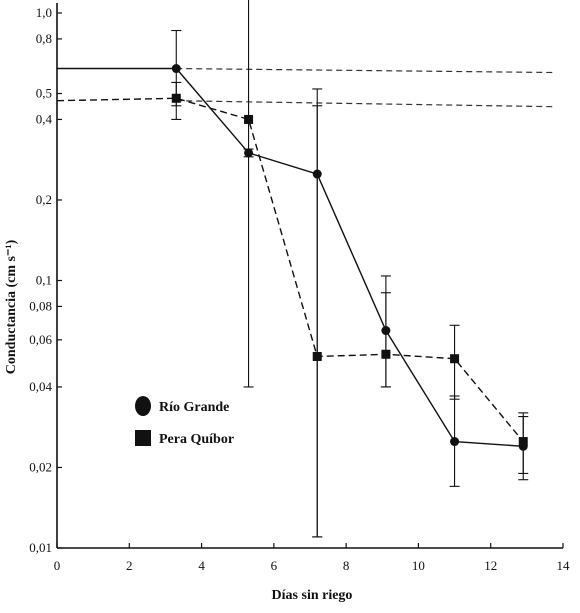  What do you see at coordinates (129, 565) in the screenshot?
I see `x-tick-label: 2` at bounding box center [129, 565].